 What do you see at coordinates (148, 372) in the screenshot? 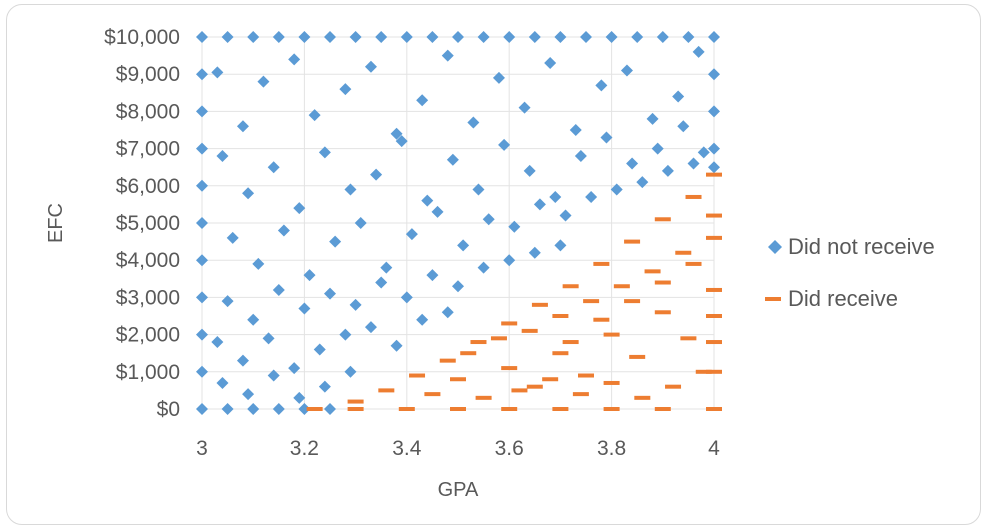
I see `y-tick-label: $1,000` at bounding box center [148, 372].